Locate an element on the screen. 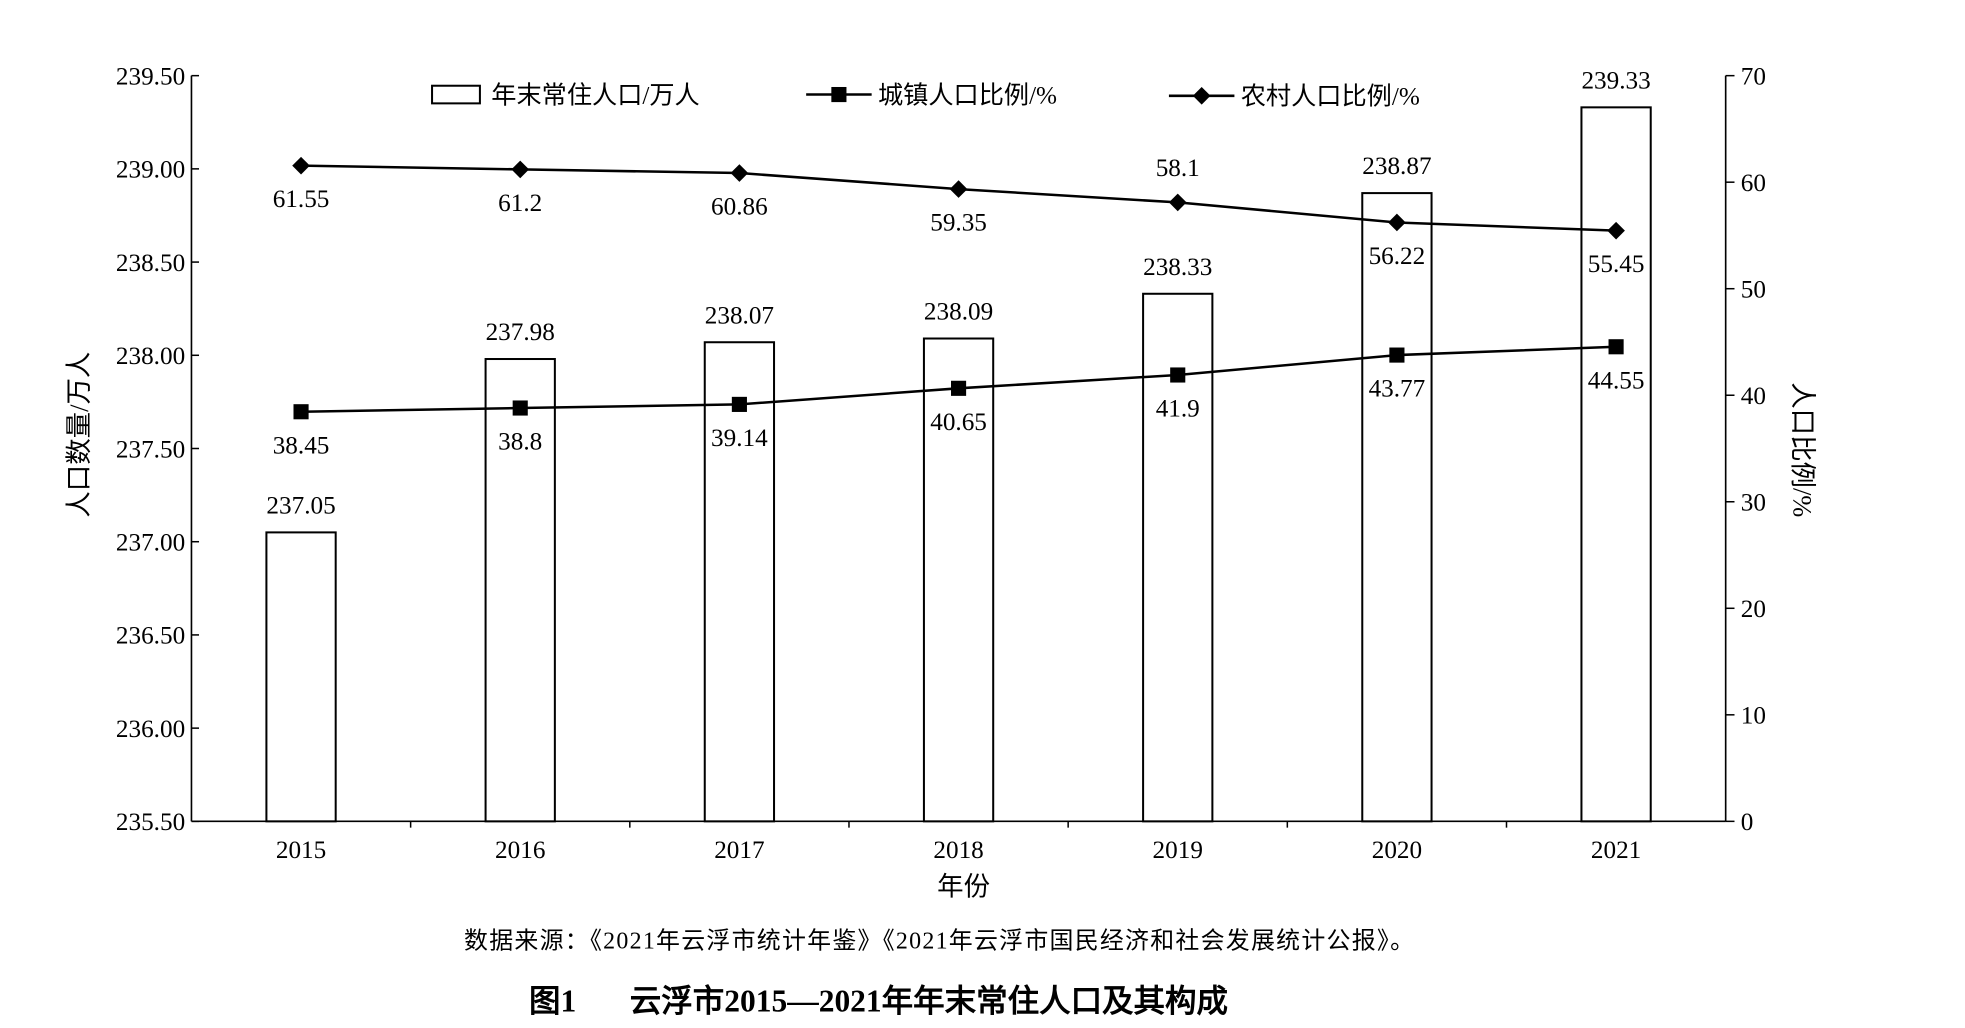 This screenshot has height=1028, width=1965. rural-value-label: 61.55 is located at coordinates (301, 199).